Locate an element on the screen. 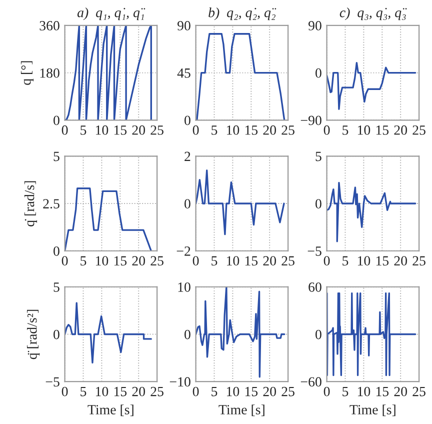  y-tick-label: −60 is located at coordinates (311, 382).